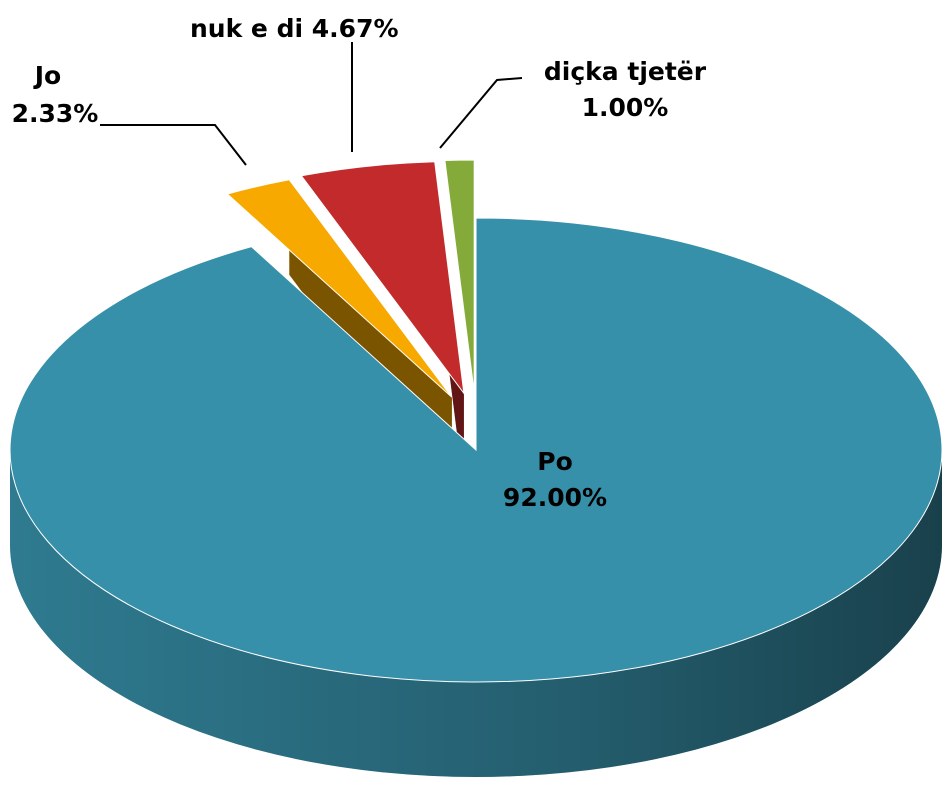 The image size is (946, 788). I want to click on slice-label-group: nuk e di 4.67%, so click(294, 28).